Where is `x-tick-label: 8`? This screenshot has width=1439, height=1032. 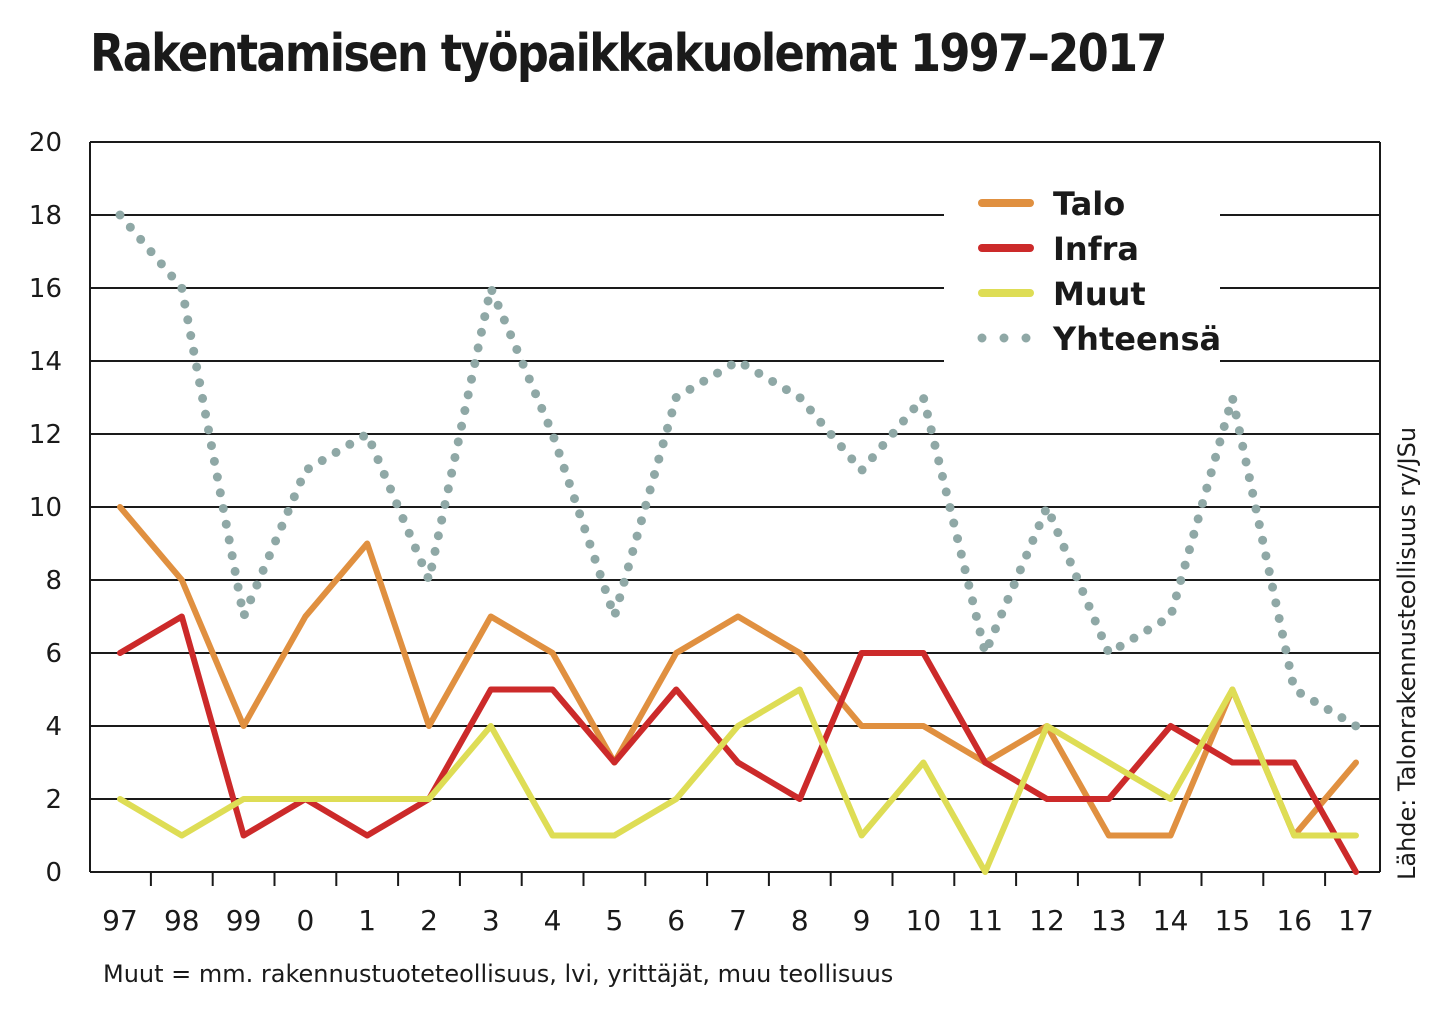 x-tick-label: 8 is located at coordinates (800, 920).